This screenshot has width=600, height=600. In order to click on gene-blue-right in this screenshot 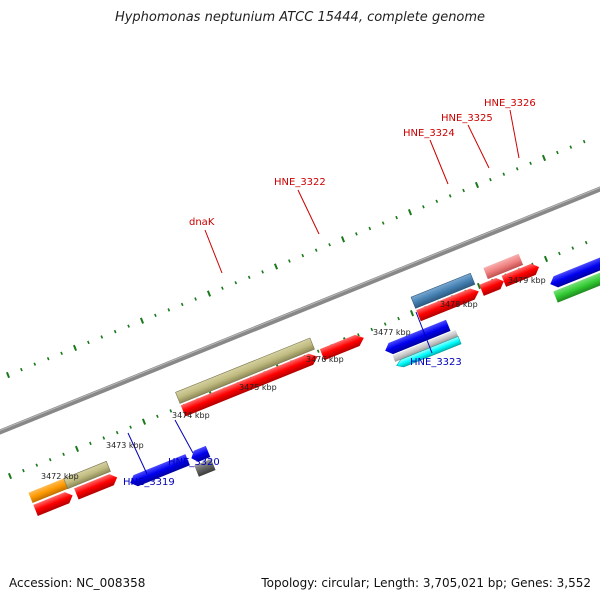, I will do `click(417, 338)`.